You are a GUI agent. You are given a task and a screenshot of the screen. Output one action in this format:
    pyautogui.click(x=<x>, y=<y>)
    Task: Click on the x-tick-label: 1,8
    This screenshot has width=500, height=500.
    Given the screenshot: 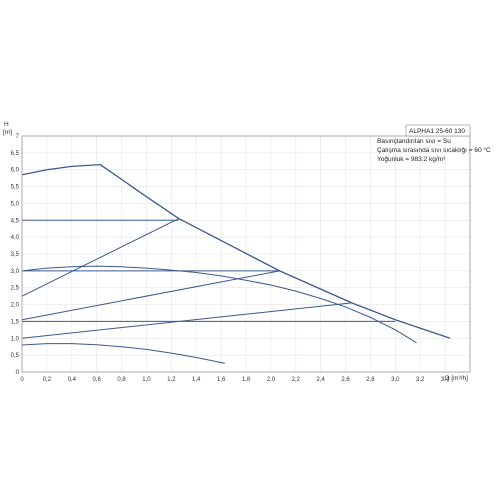 What is the action you would take?
    pyautogui.click(x=246, y=380)
    